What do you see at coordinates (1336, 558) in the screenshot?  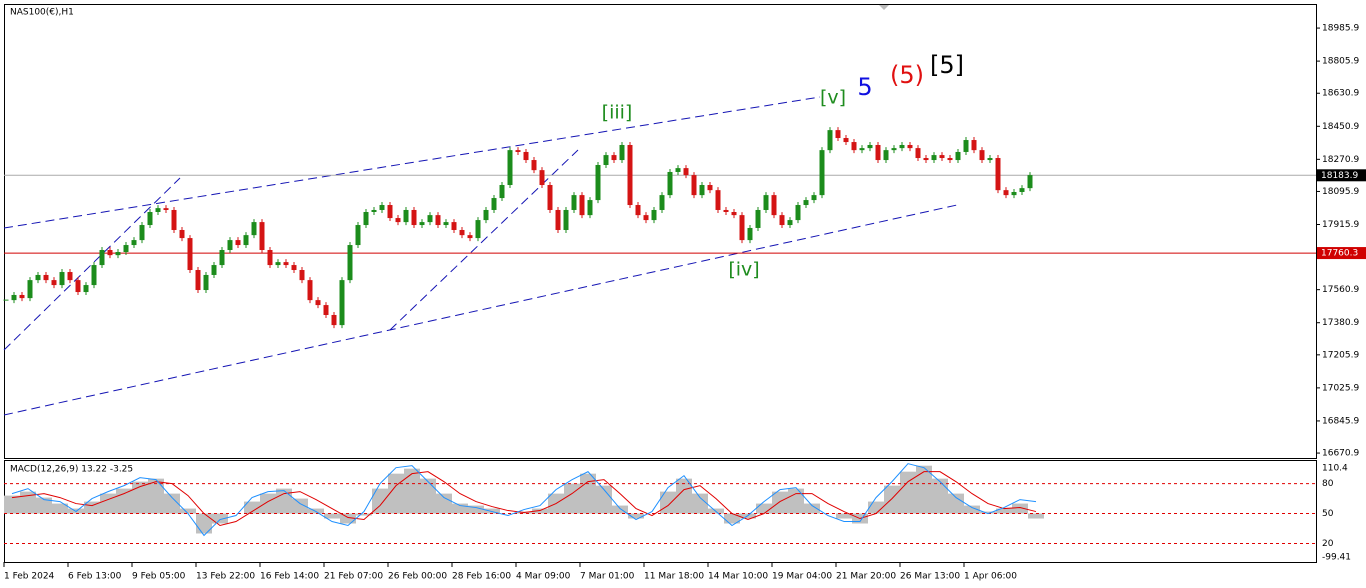 I see `scale-min: -99.41` at bounding box center [1336, 558].